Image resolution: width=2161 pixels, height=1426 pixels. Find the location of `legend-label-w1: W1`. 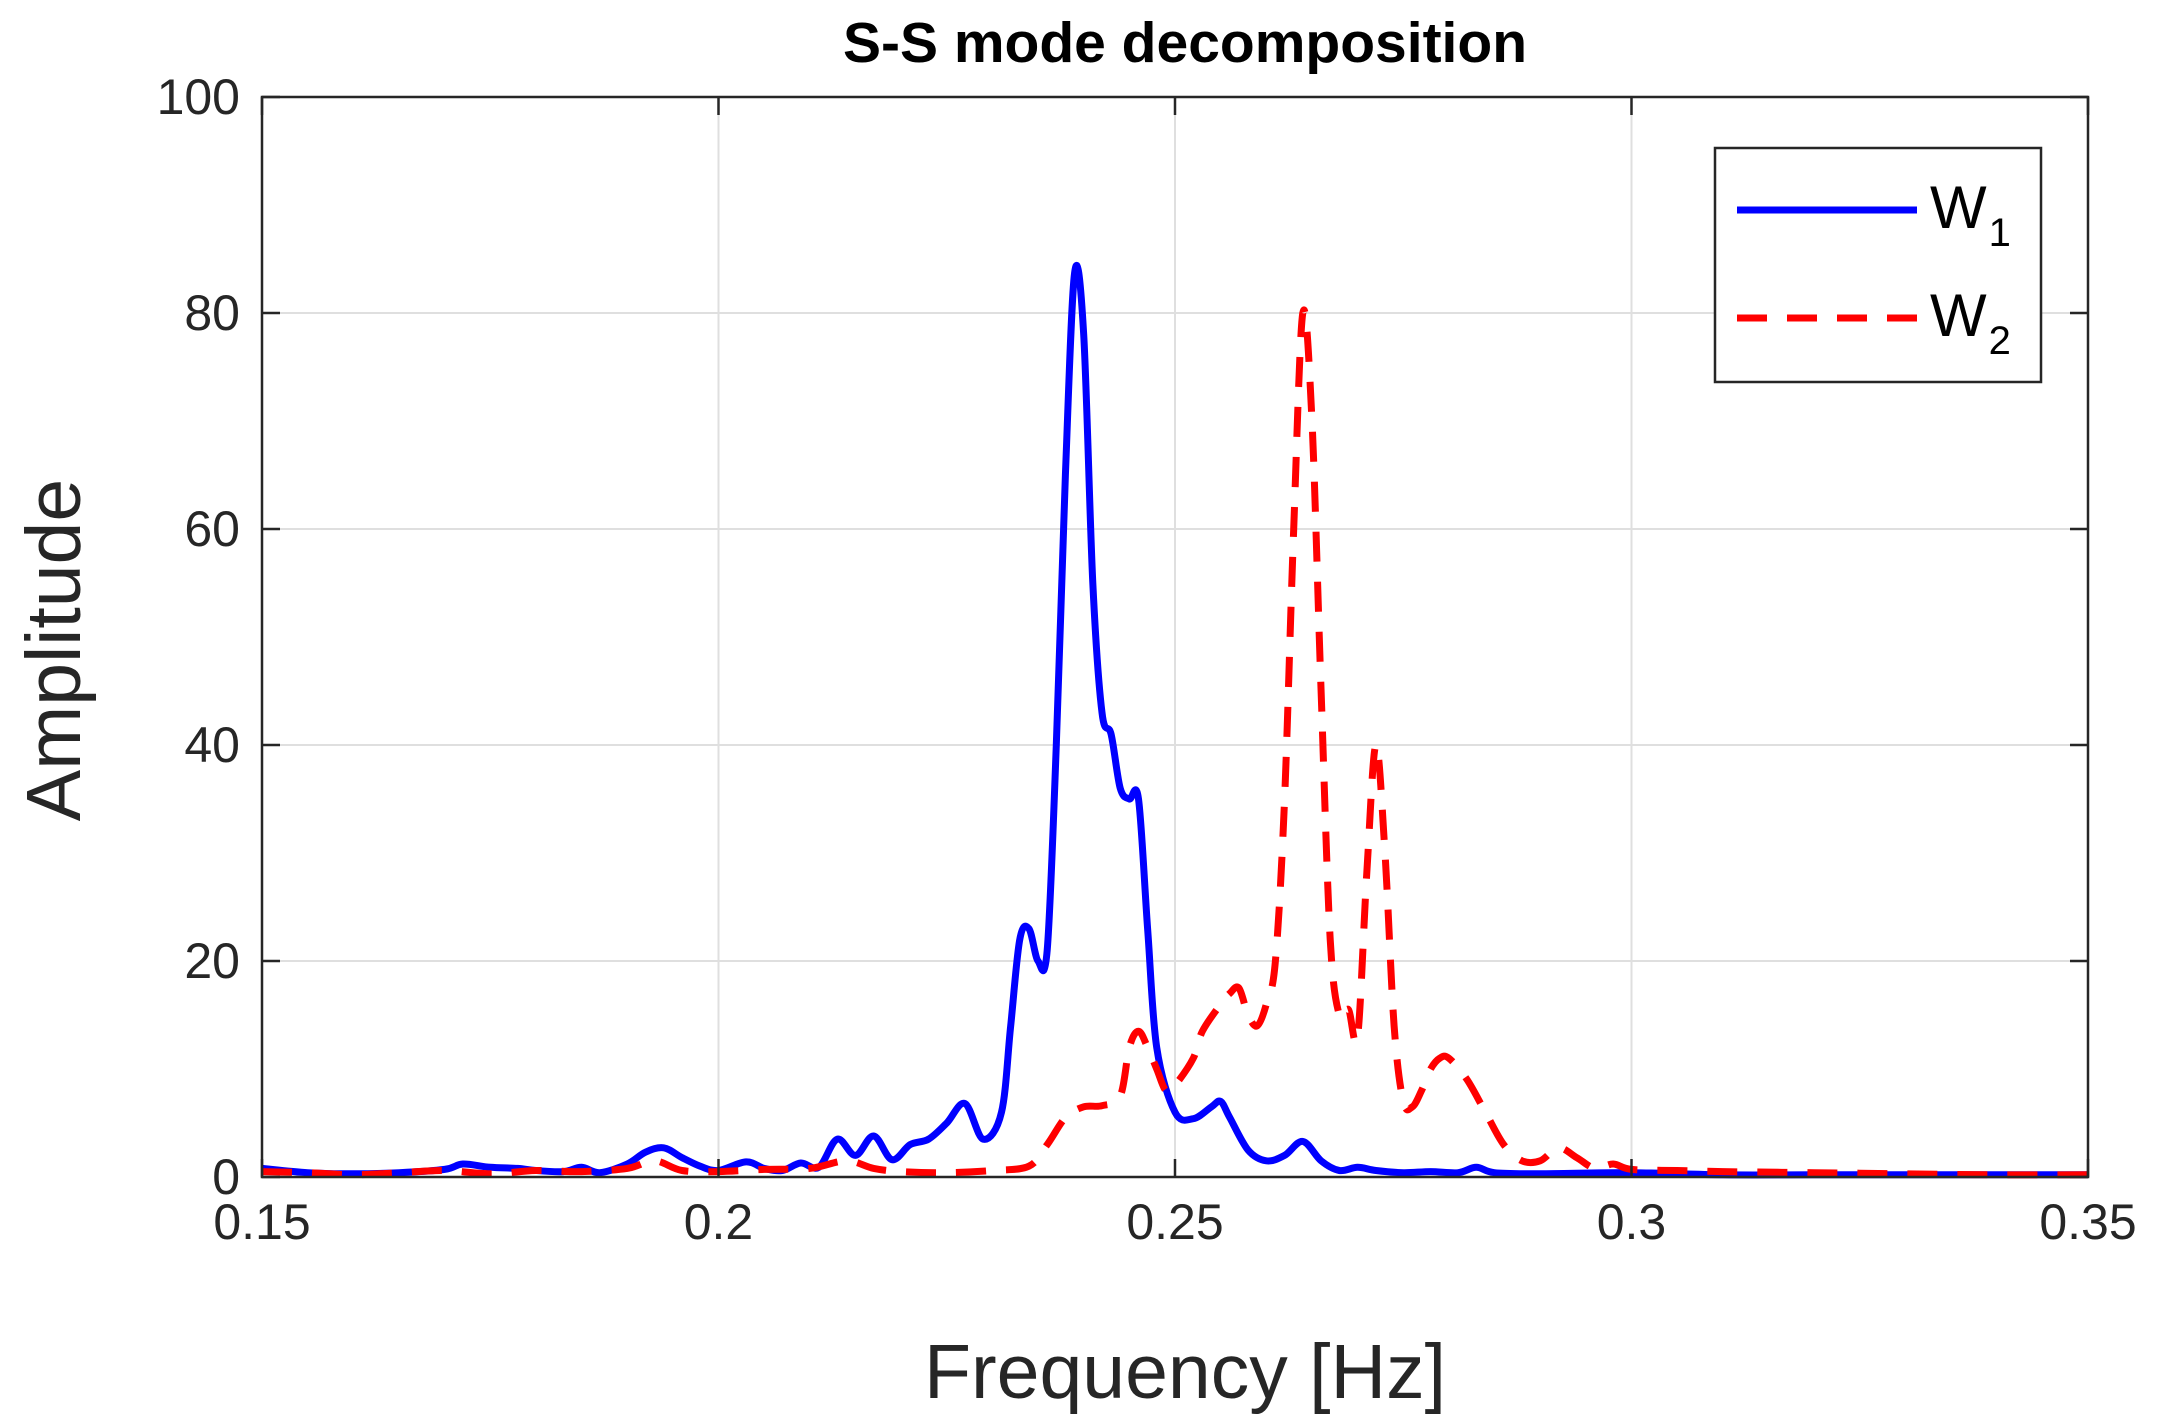

legend-label-w1: W1 is located at coordinates (1970, 214).